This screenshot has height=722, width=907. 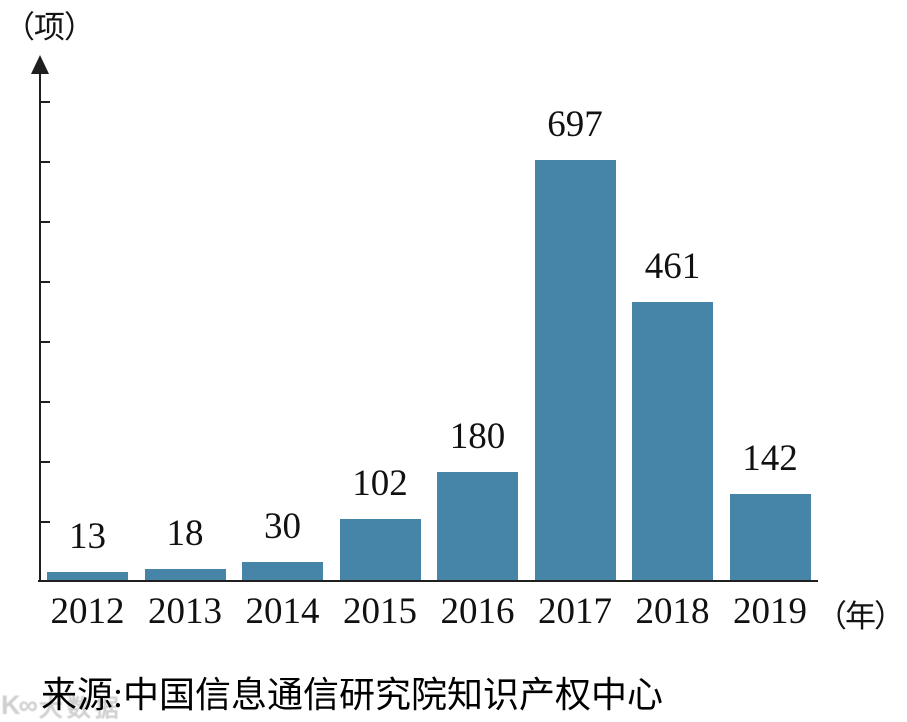 I want to click on watermark-text: 大数据, so click(x=80, y=708).